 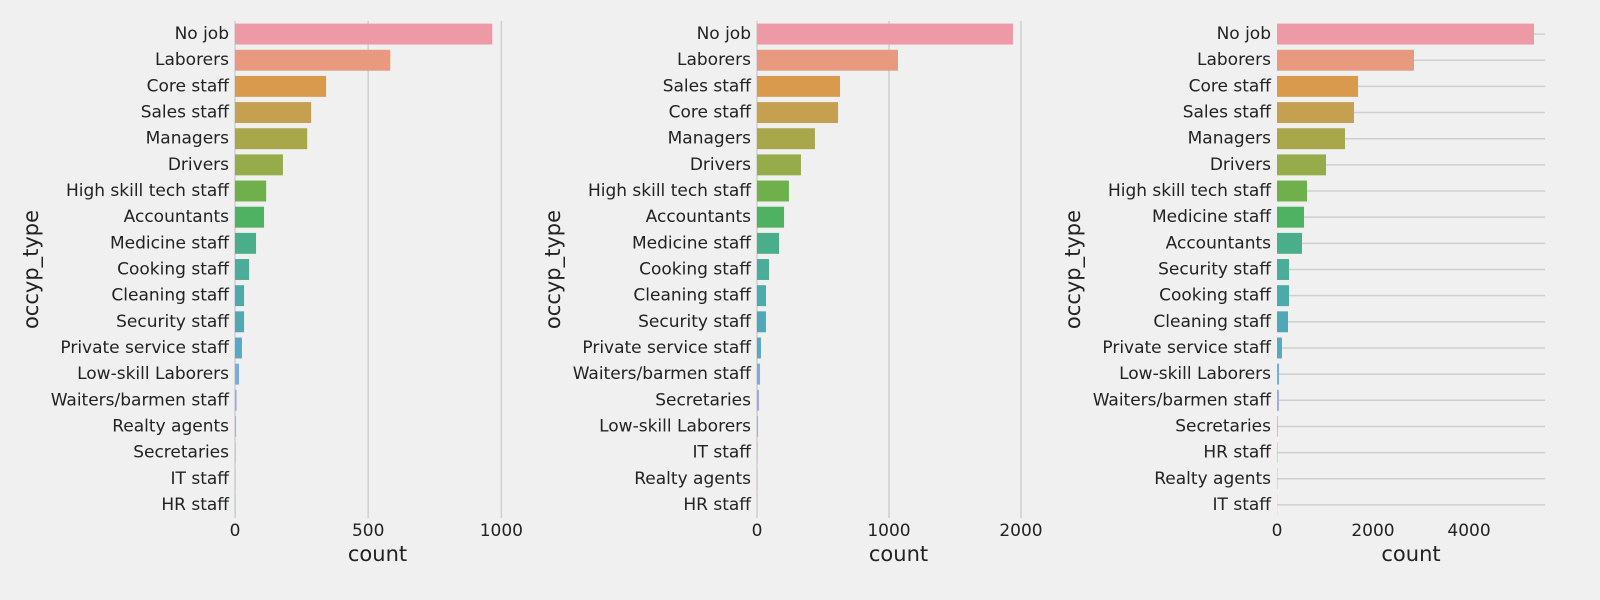 What do you see at coordinates (202, 34) in the screenshot?
I see `y-tick-label: No job` at bounding box center [202, 34].